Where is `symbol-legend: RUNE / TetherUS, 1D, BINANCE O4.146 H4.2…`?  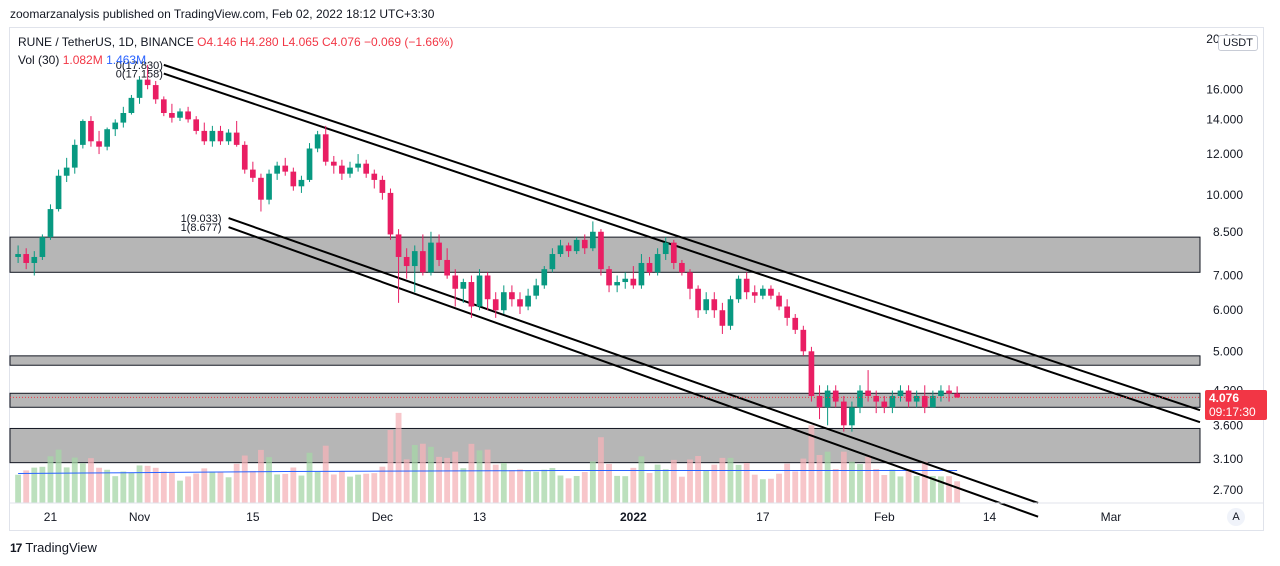 symbol-legend: RUNE / TetherUS, 1D, BINANCE O4.146 H4.2… is located at coordinates (235, 42).